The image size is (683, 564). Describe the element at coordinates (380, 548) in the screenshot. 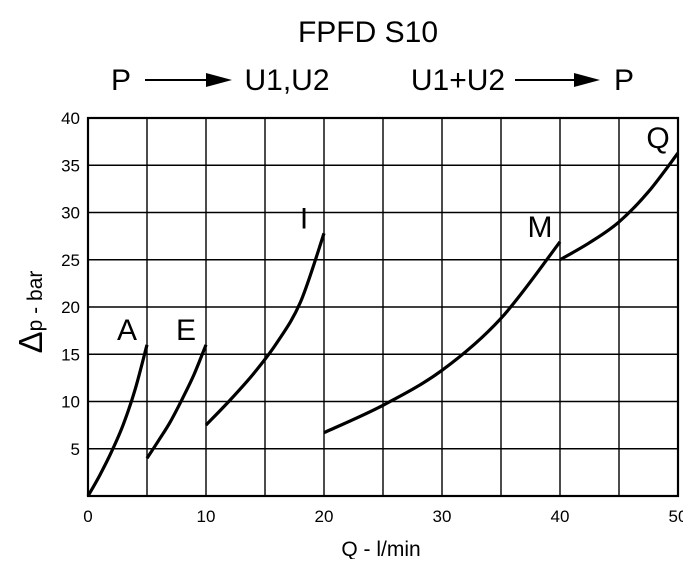

I see `x-axis-label: Q - l/min` at that location.